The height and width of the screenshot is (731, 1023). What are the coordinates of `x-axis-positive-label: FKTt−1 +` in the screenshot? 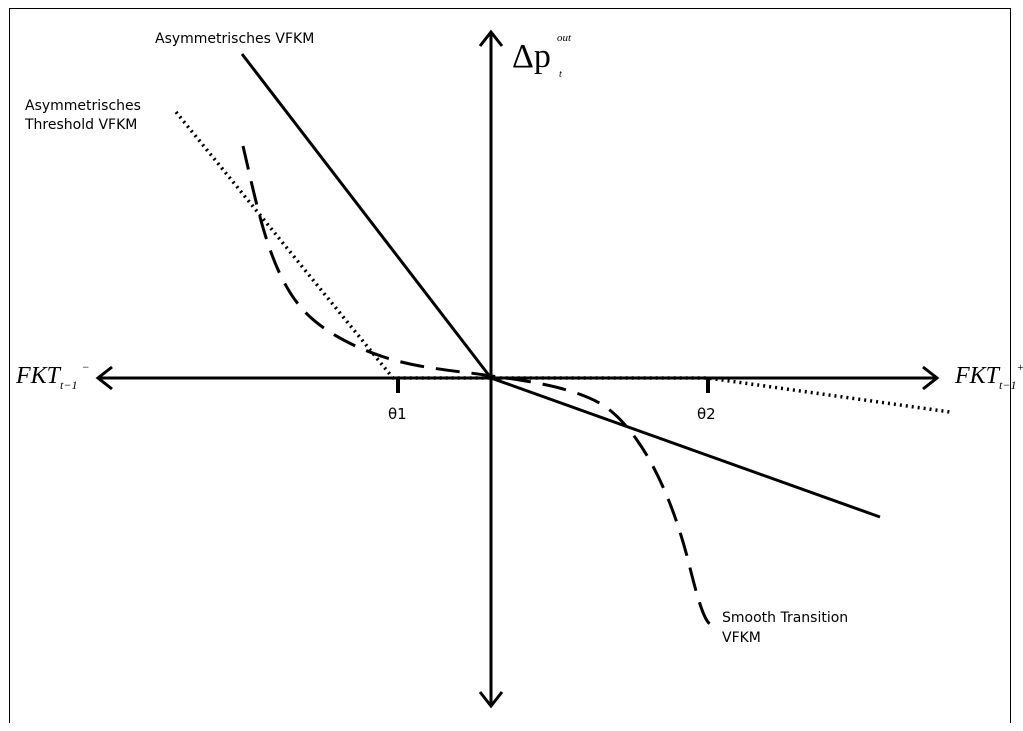 It's located at (989, 376).